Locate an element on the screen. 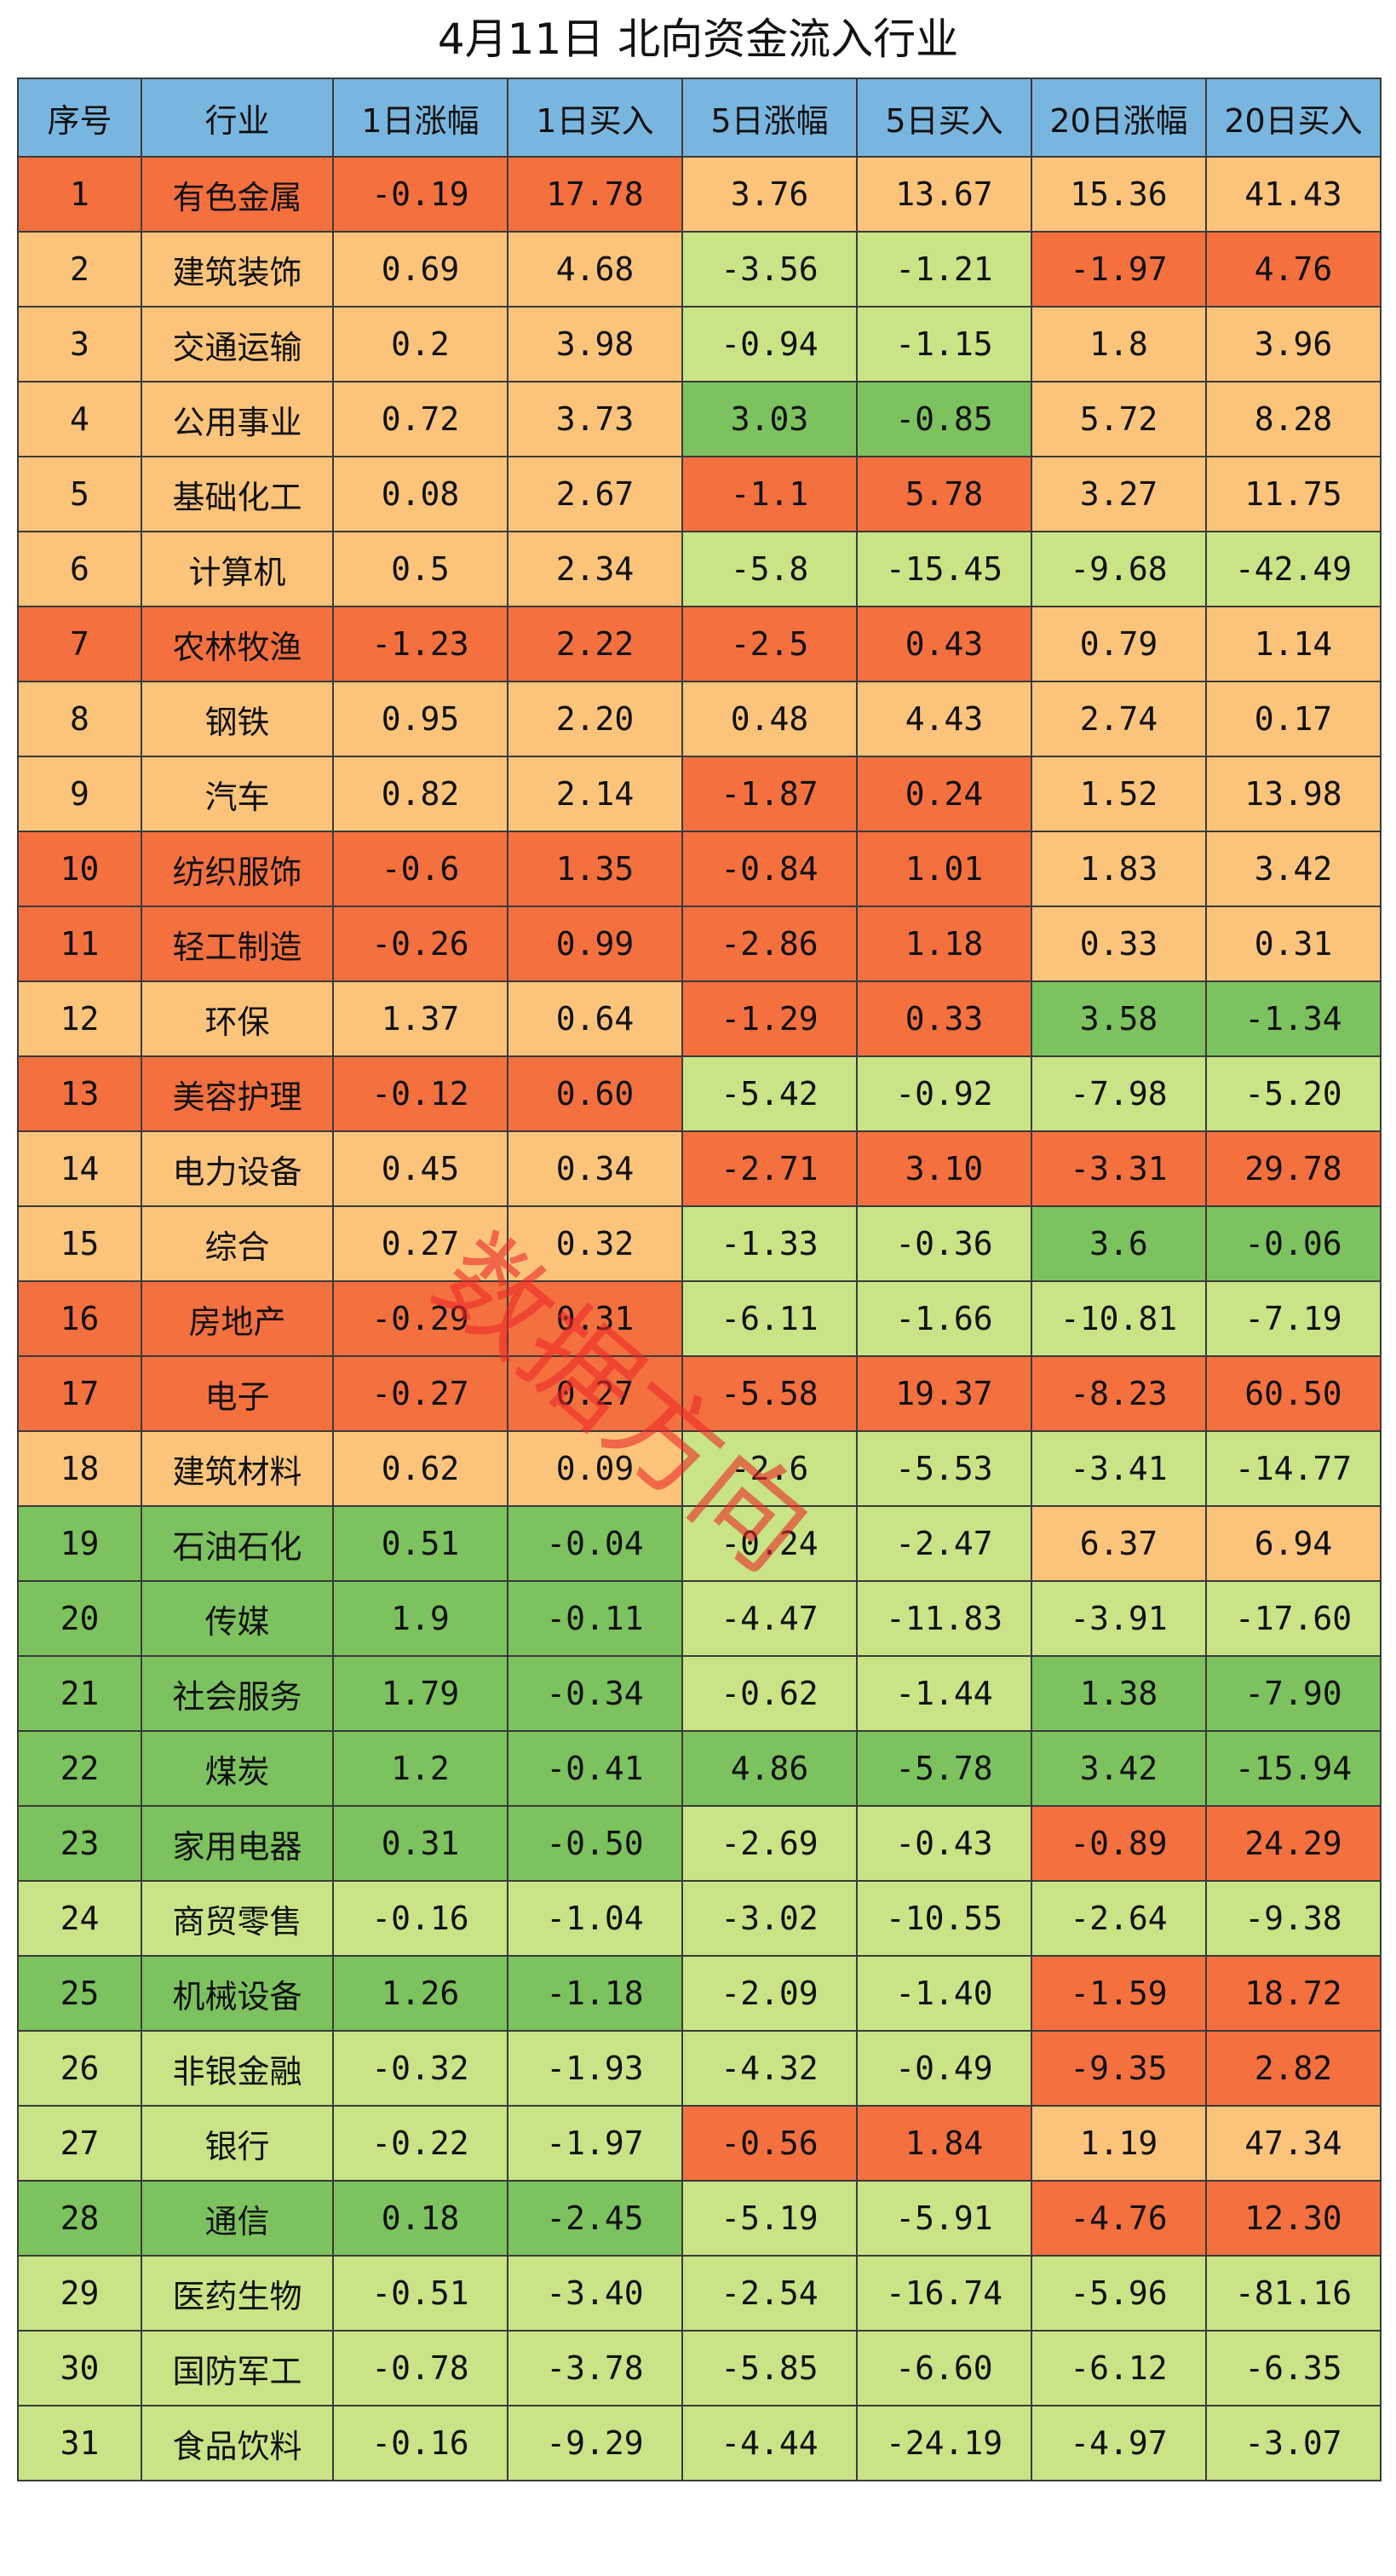  cell-20d-buy: 60.50 is located at coordinates (1293, 1394).